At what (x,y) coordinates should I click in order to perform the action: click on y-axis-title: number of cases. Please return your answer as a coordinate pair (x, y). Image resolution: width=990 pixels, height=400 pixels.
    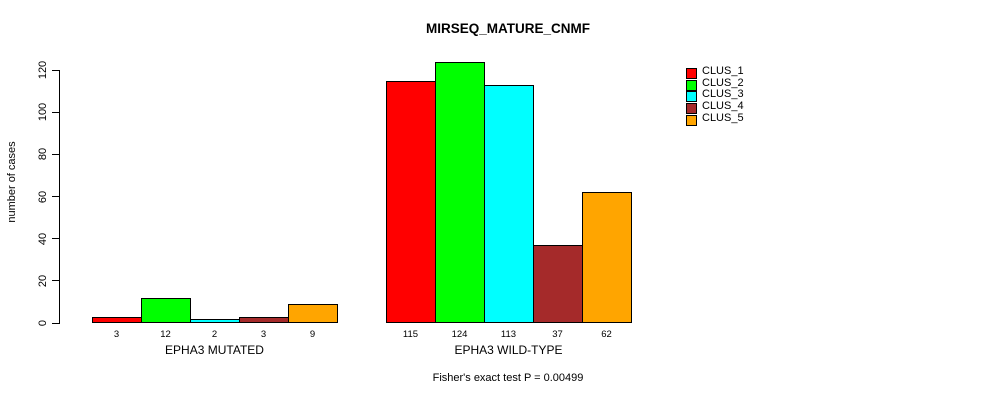
    Looking at the image, I should click on (12, 182).